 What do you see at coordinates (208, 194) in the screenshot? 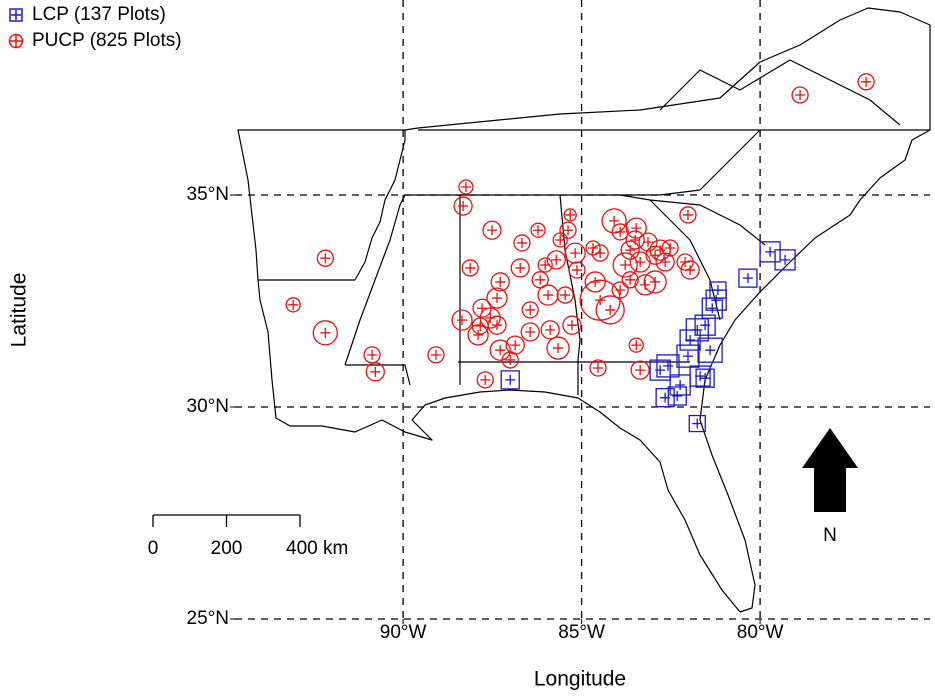
I see `y-tick-label: 35°N` at bounding box center [208, 194].